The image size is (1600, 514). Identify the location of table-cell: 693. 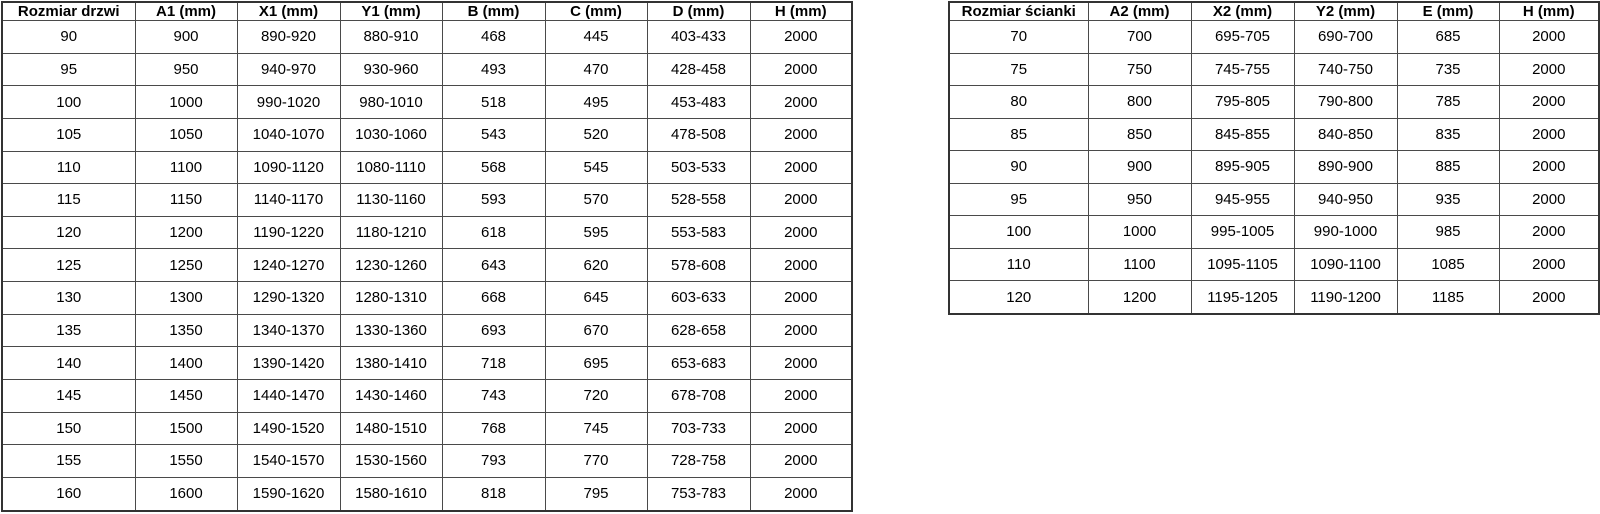
(493, 330).